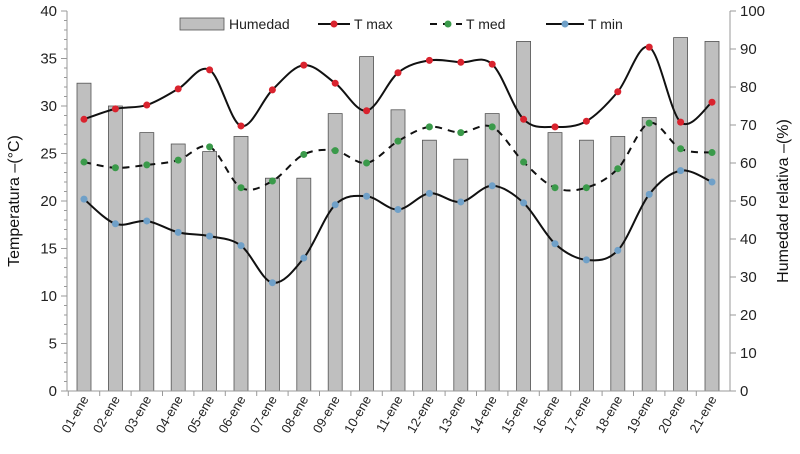 The image size is (800, 454). What do you see at coordinates (53, 344) in the screenshot?
I see `y-tick-label: 5` at bounding box center [53, 344].